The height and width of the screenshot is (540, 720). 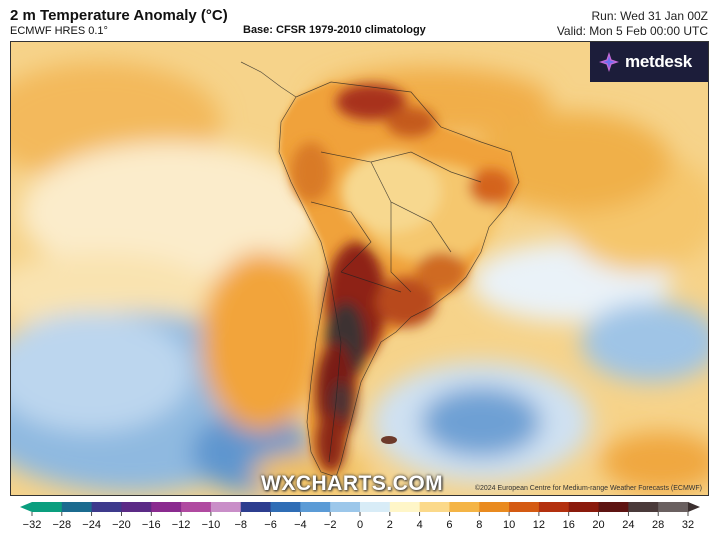 What do you see at coordinates (449, 525) in the screenshot?
I see `colorbar-tick-label: 6` at bounding box center [449, 525].